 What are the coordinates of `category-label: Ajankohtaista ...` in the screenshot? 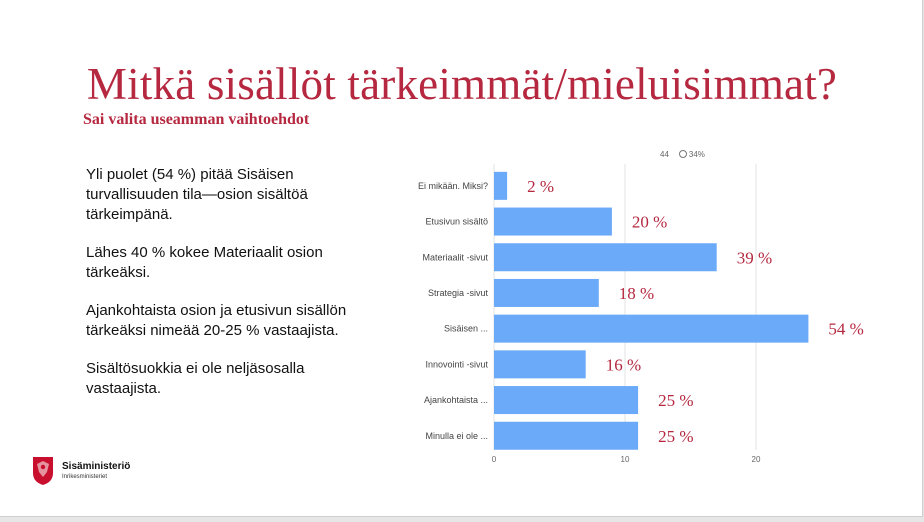 It's located at (456, 400).